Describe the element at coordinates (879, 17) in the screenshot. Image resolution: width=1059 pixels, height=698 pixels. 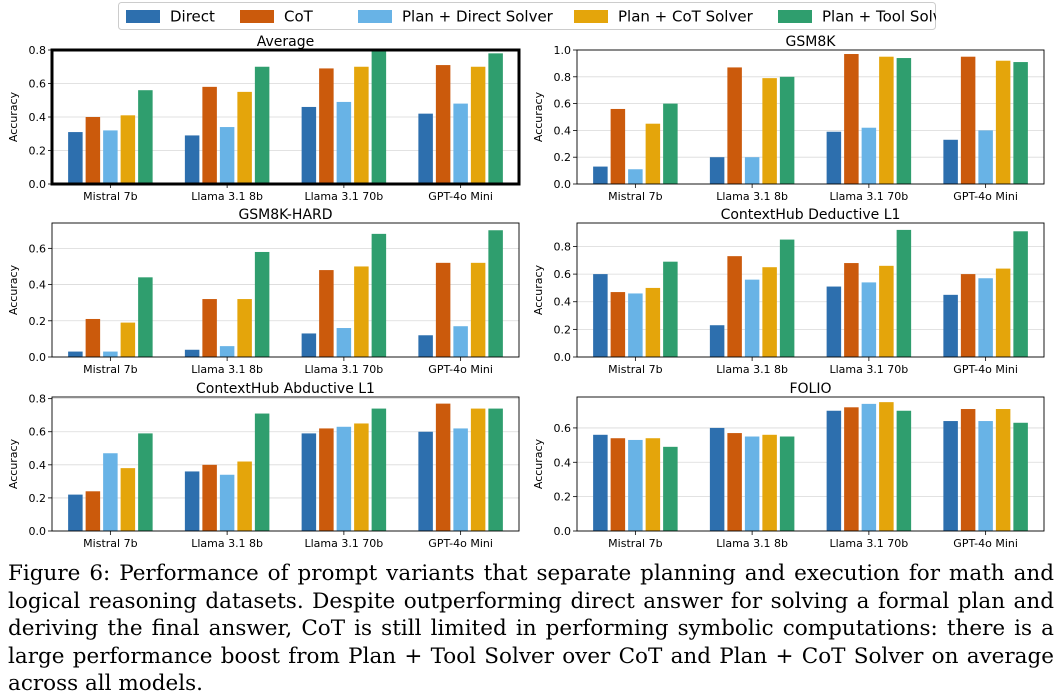
I see `legend-label: Plan + Tool Solver` at that location.